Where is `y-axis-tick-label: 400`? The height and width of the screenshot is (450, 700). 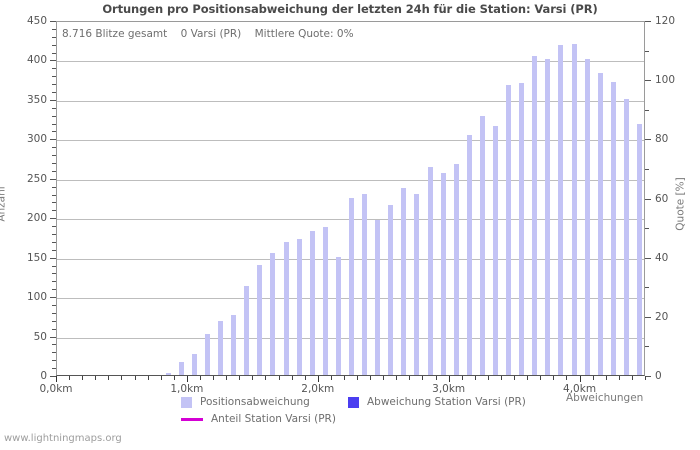 y-axis-tick-label: 400 is located at coordinates (36, 60).